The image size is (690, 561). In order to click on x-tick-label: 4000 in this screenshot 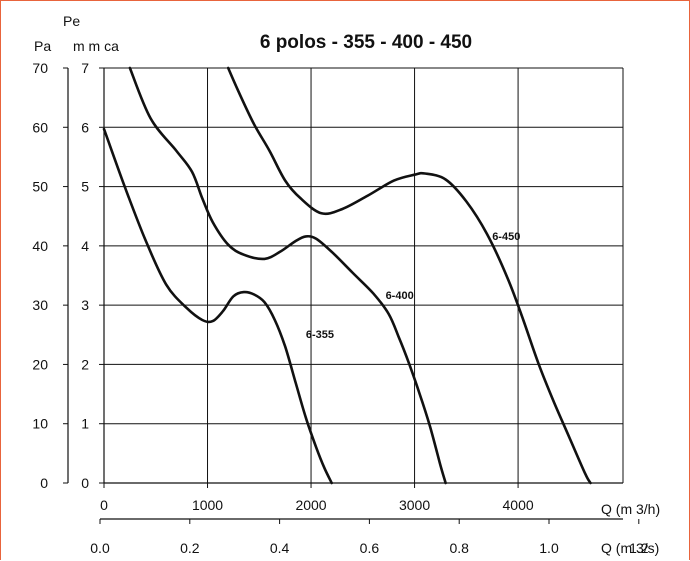, I will do `click(518, 505)`.